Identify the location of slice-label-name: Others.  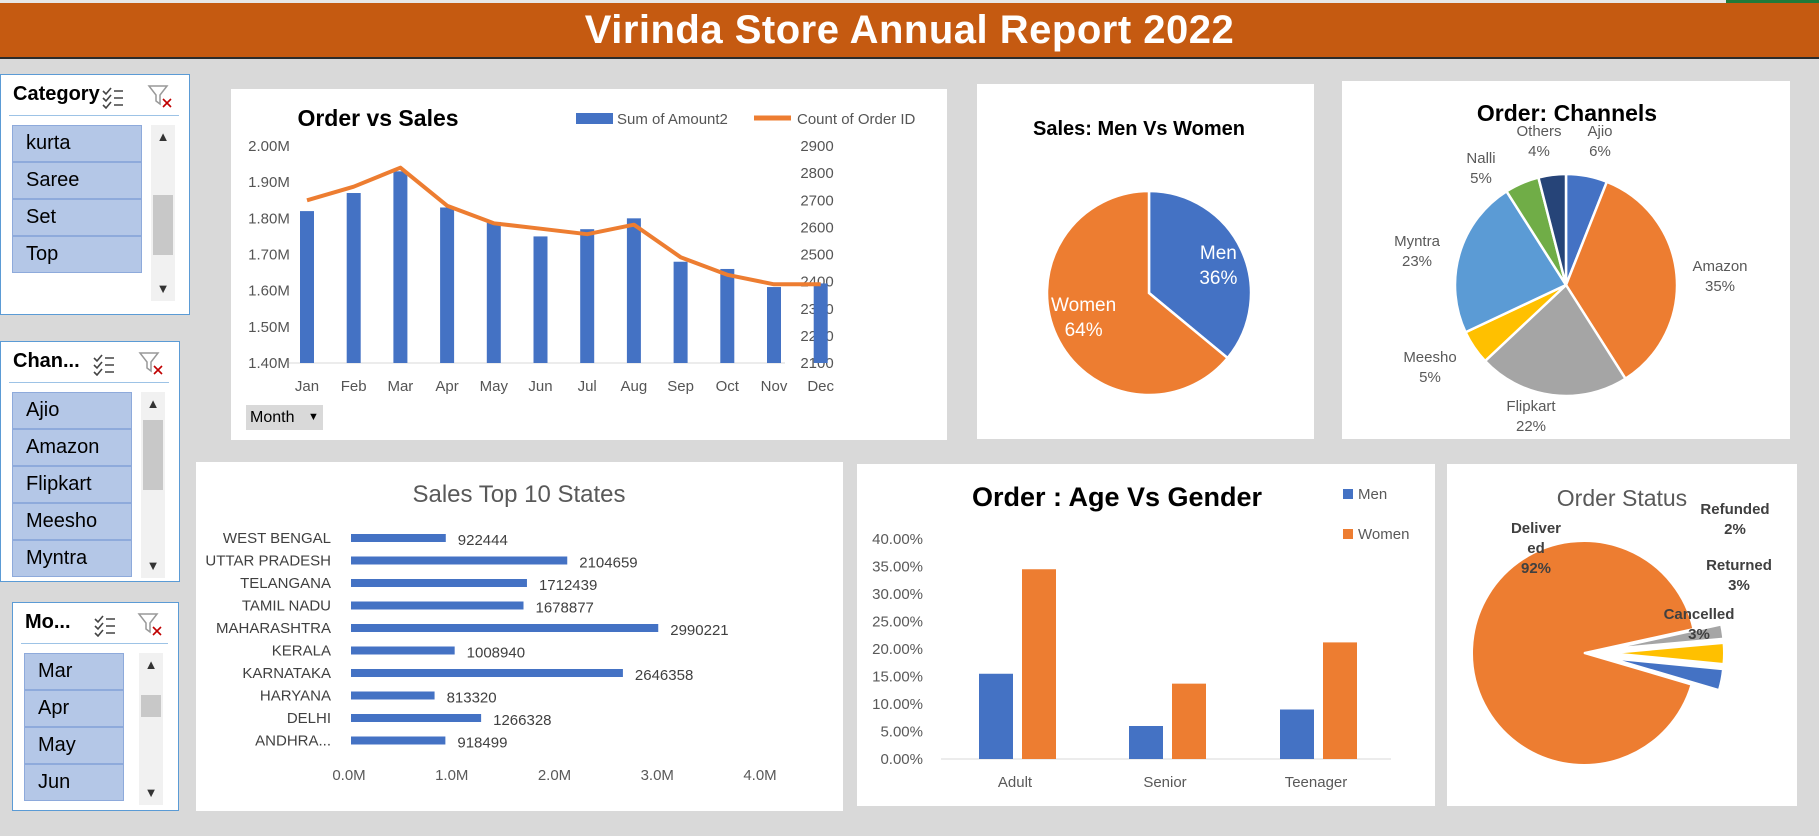
(1538, 131).